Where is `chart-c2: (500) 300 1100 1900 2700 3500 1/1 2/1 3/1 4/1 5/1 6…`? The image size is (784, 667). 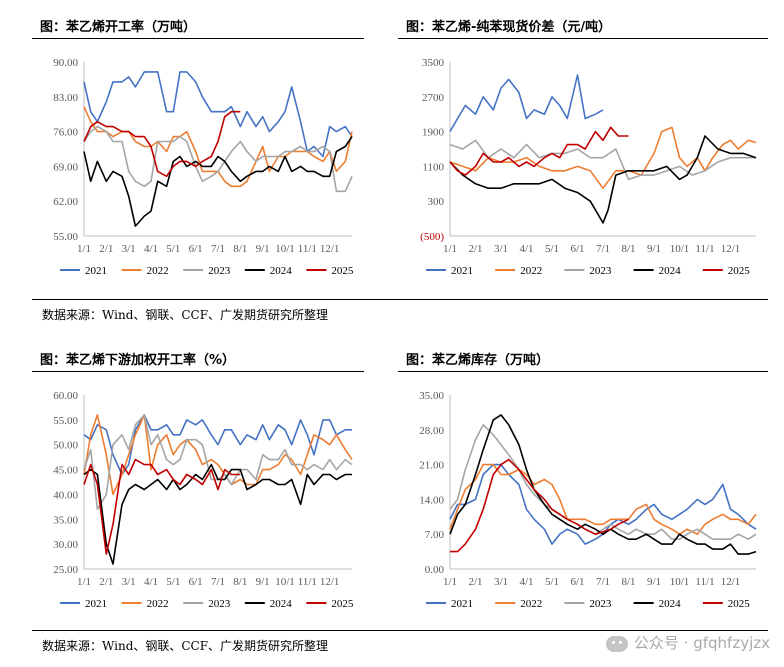 chart-c2: (500) 300 1100 1900 2700 3500 1/1 2/1 3/1 4/1 5/1 6… is located at coordinates (588, 167).